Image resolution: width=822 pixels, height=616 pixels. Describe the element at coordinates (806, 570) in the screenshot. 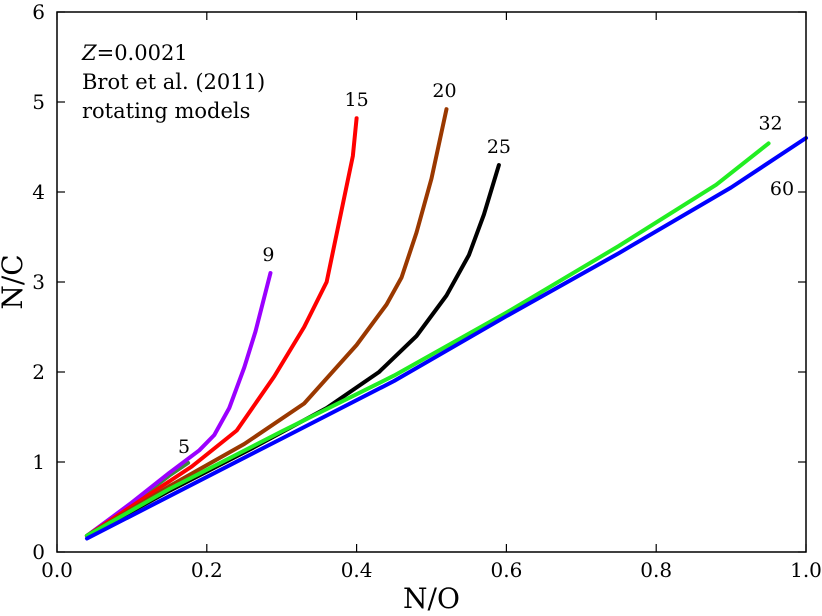

I see `x-tick-label: 1.0` at that location.